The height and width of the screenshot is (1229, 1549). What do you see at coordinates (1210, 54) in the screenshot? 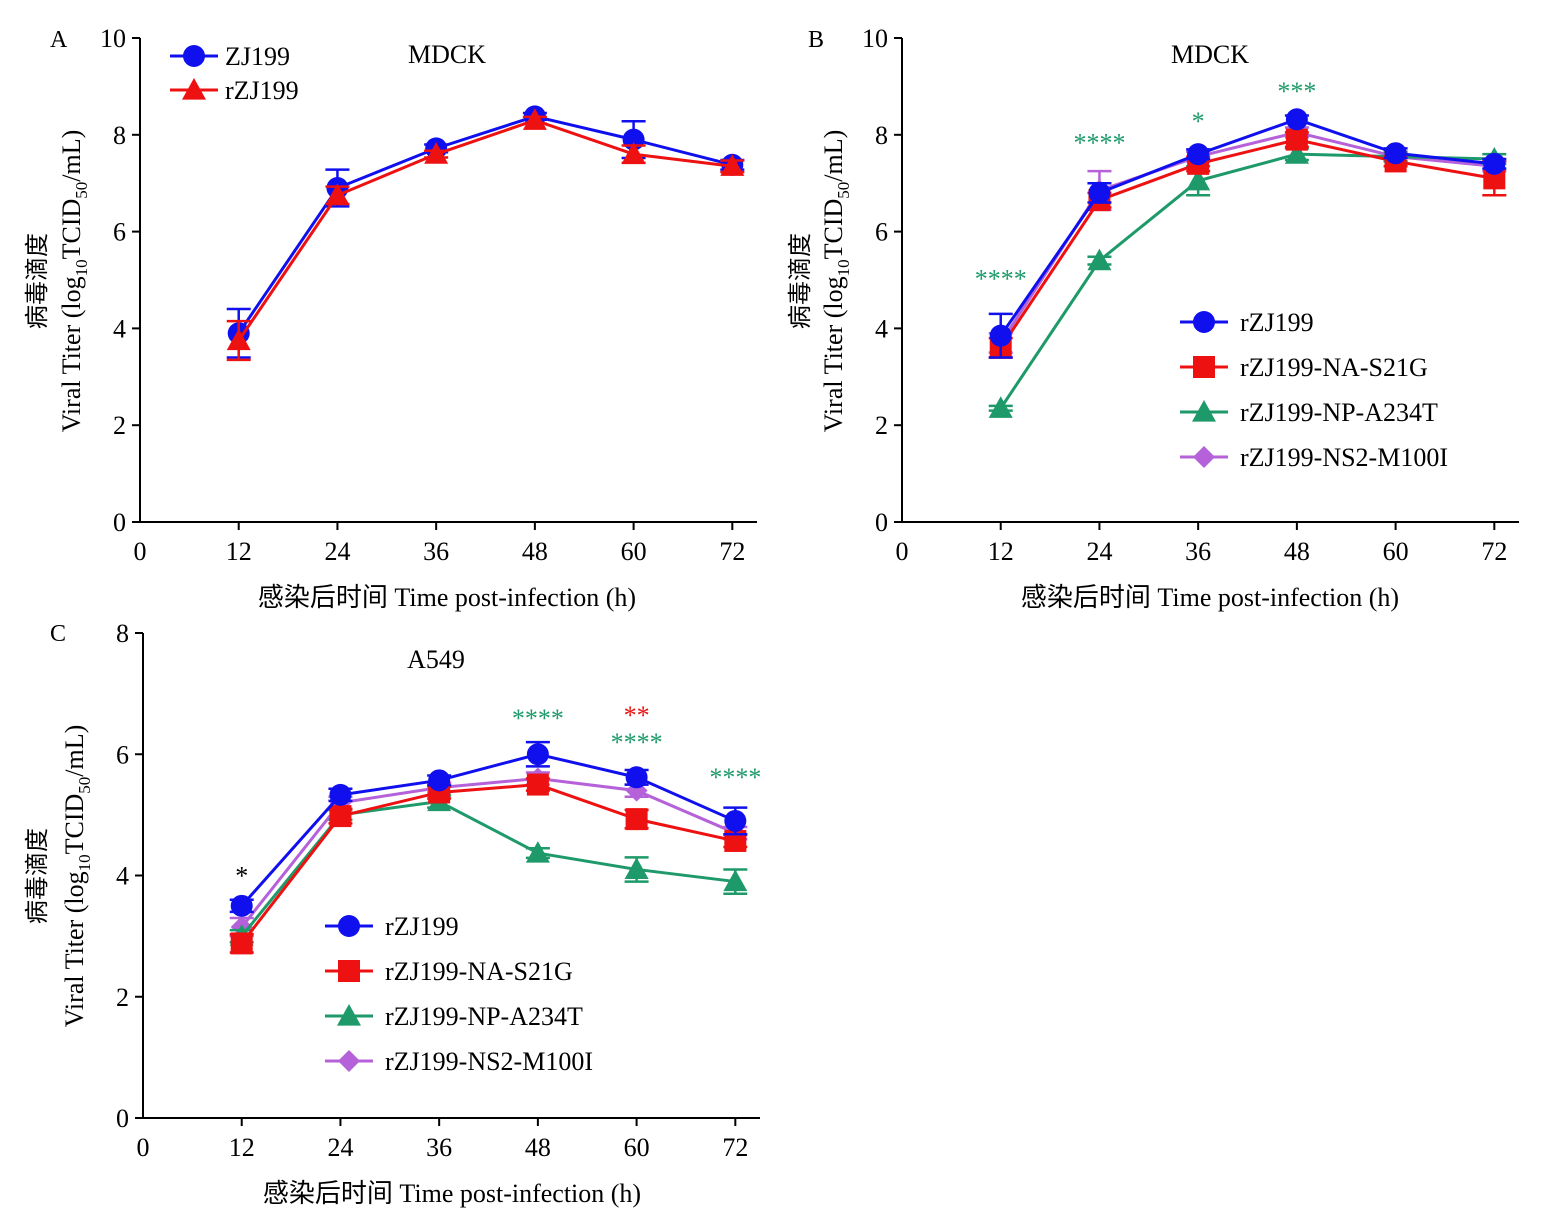
I see `chart-title: MDCK` at bounding box center [1210, 54].